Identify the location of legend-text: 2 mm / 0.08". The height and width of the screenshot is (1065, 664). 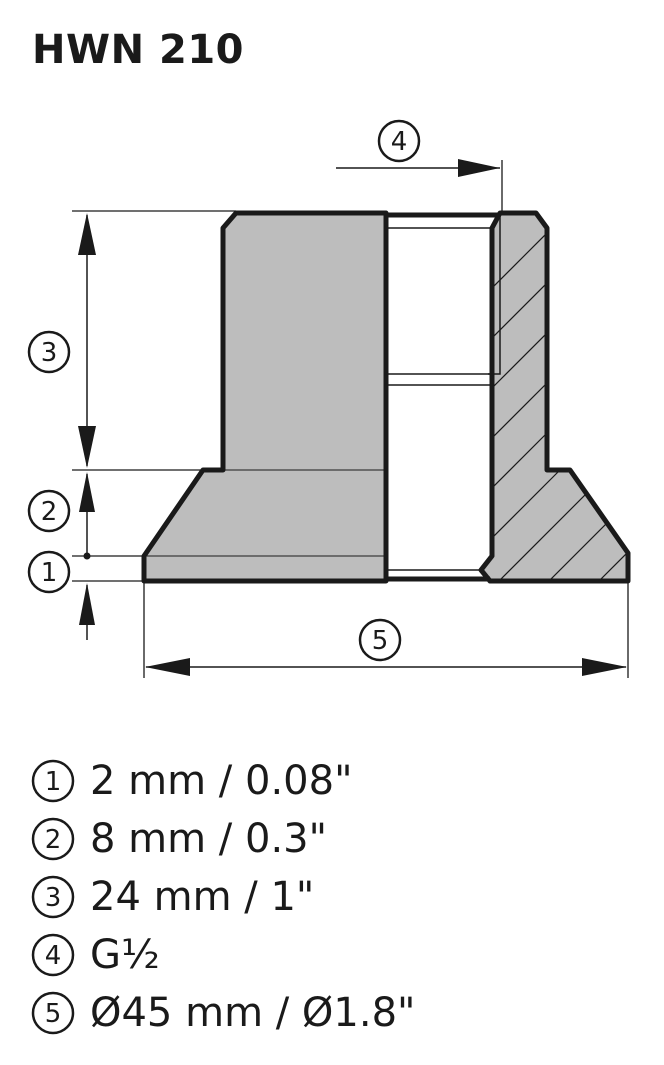
(221, 781).